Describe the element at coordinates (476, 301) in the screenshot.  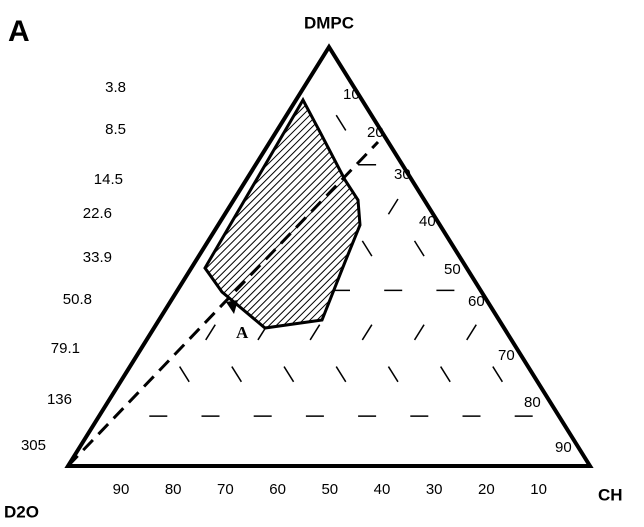
I see `right-edge-label: 60` at that location.